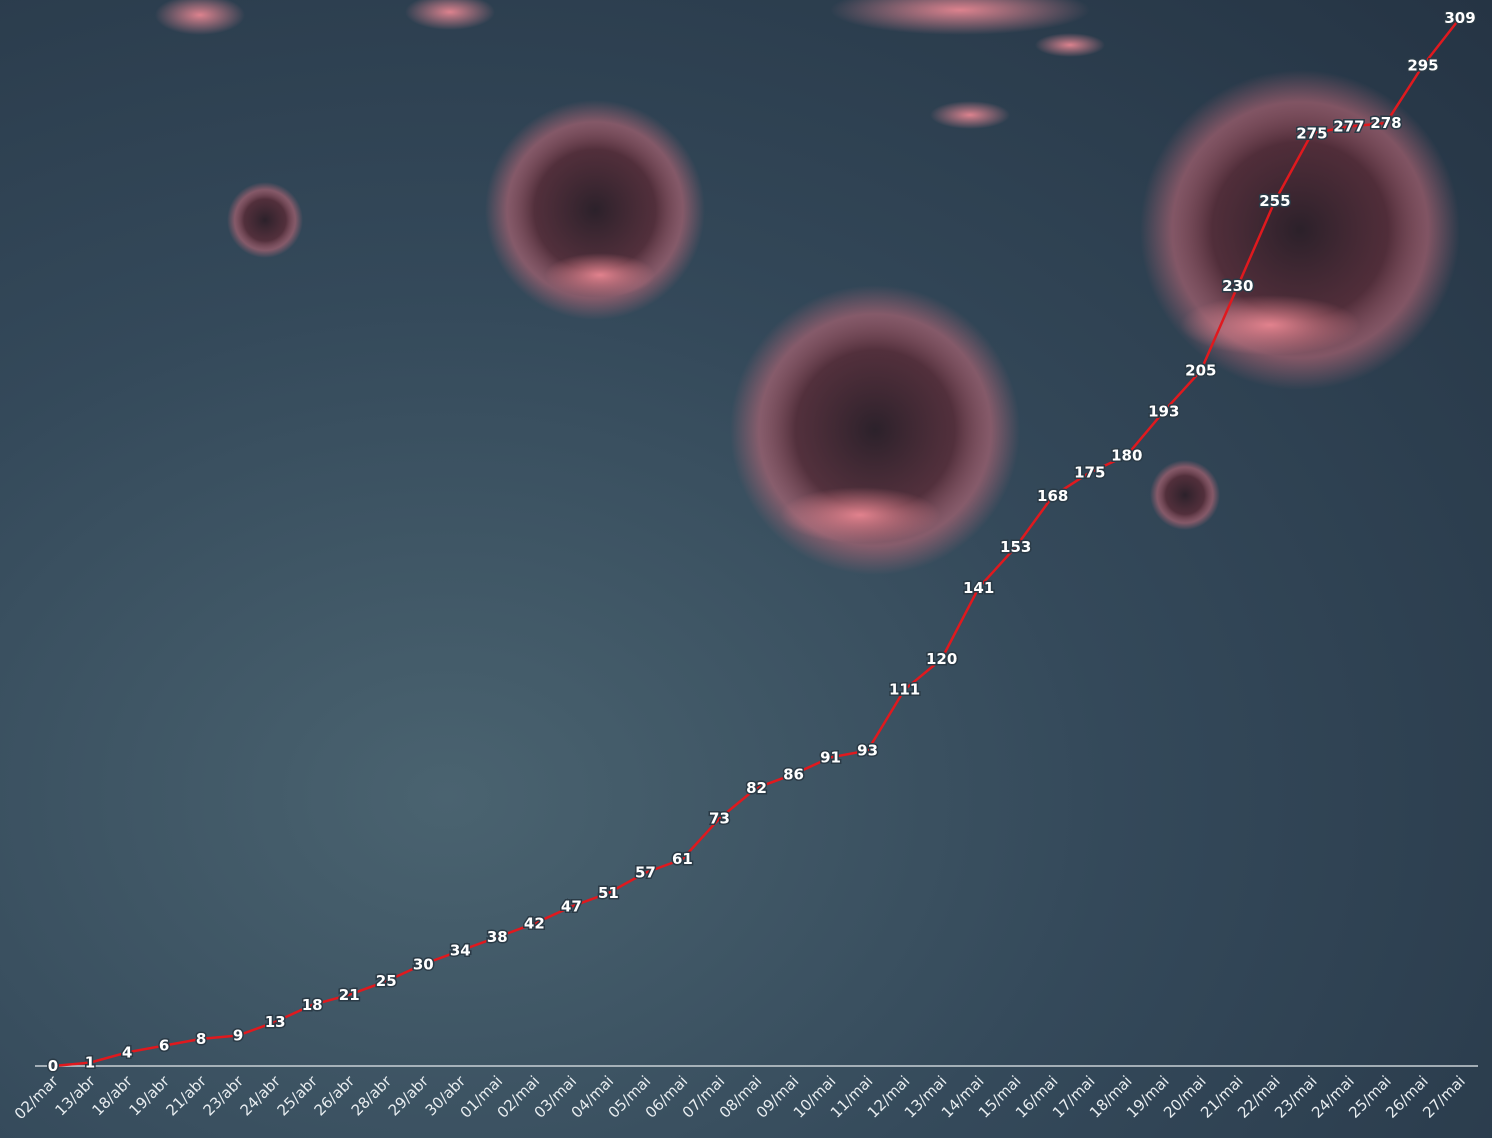 The height and width of the screenshot is (1138, 1492). What do you see at coordinates (423, 964) in the screenshot?
I see `data-label: 30` at bounding box center [423, 964].